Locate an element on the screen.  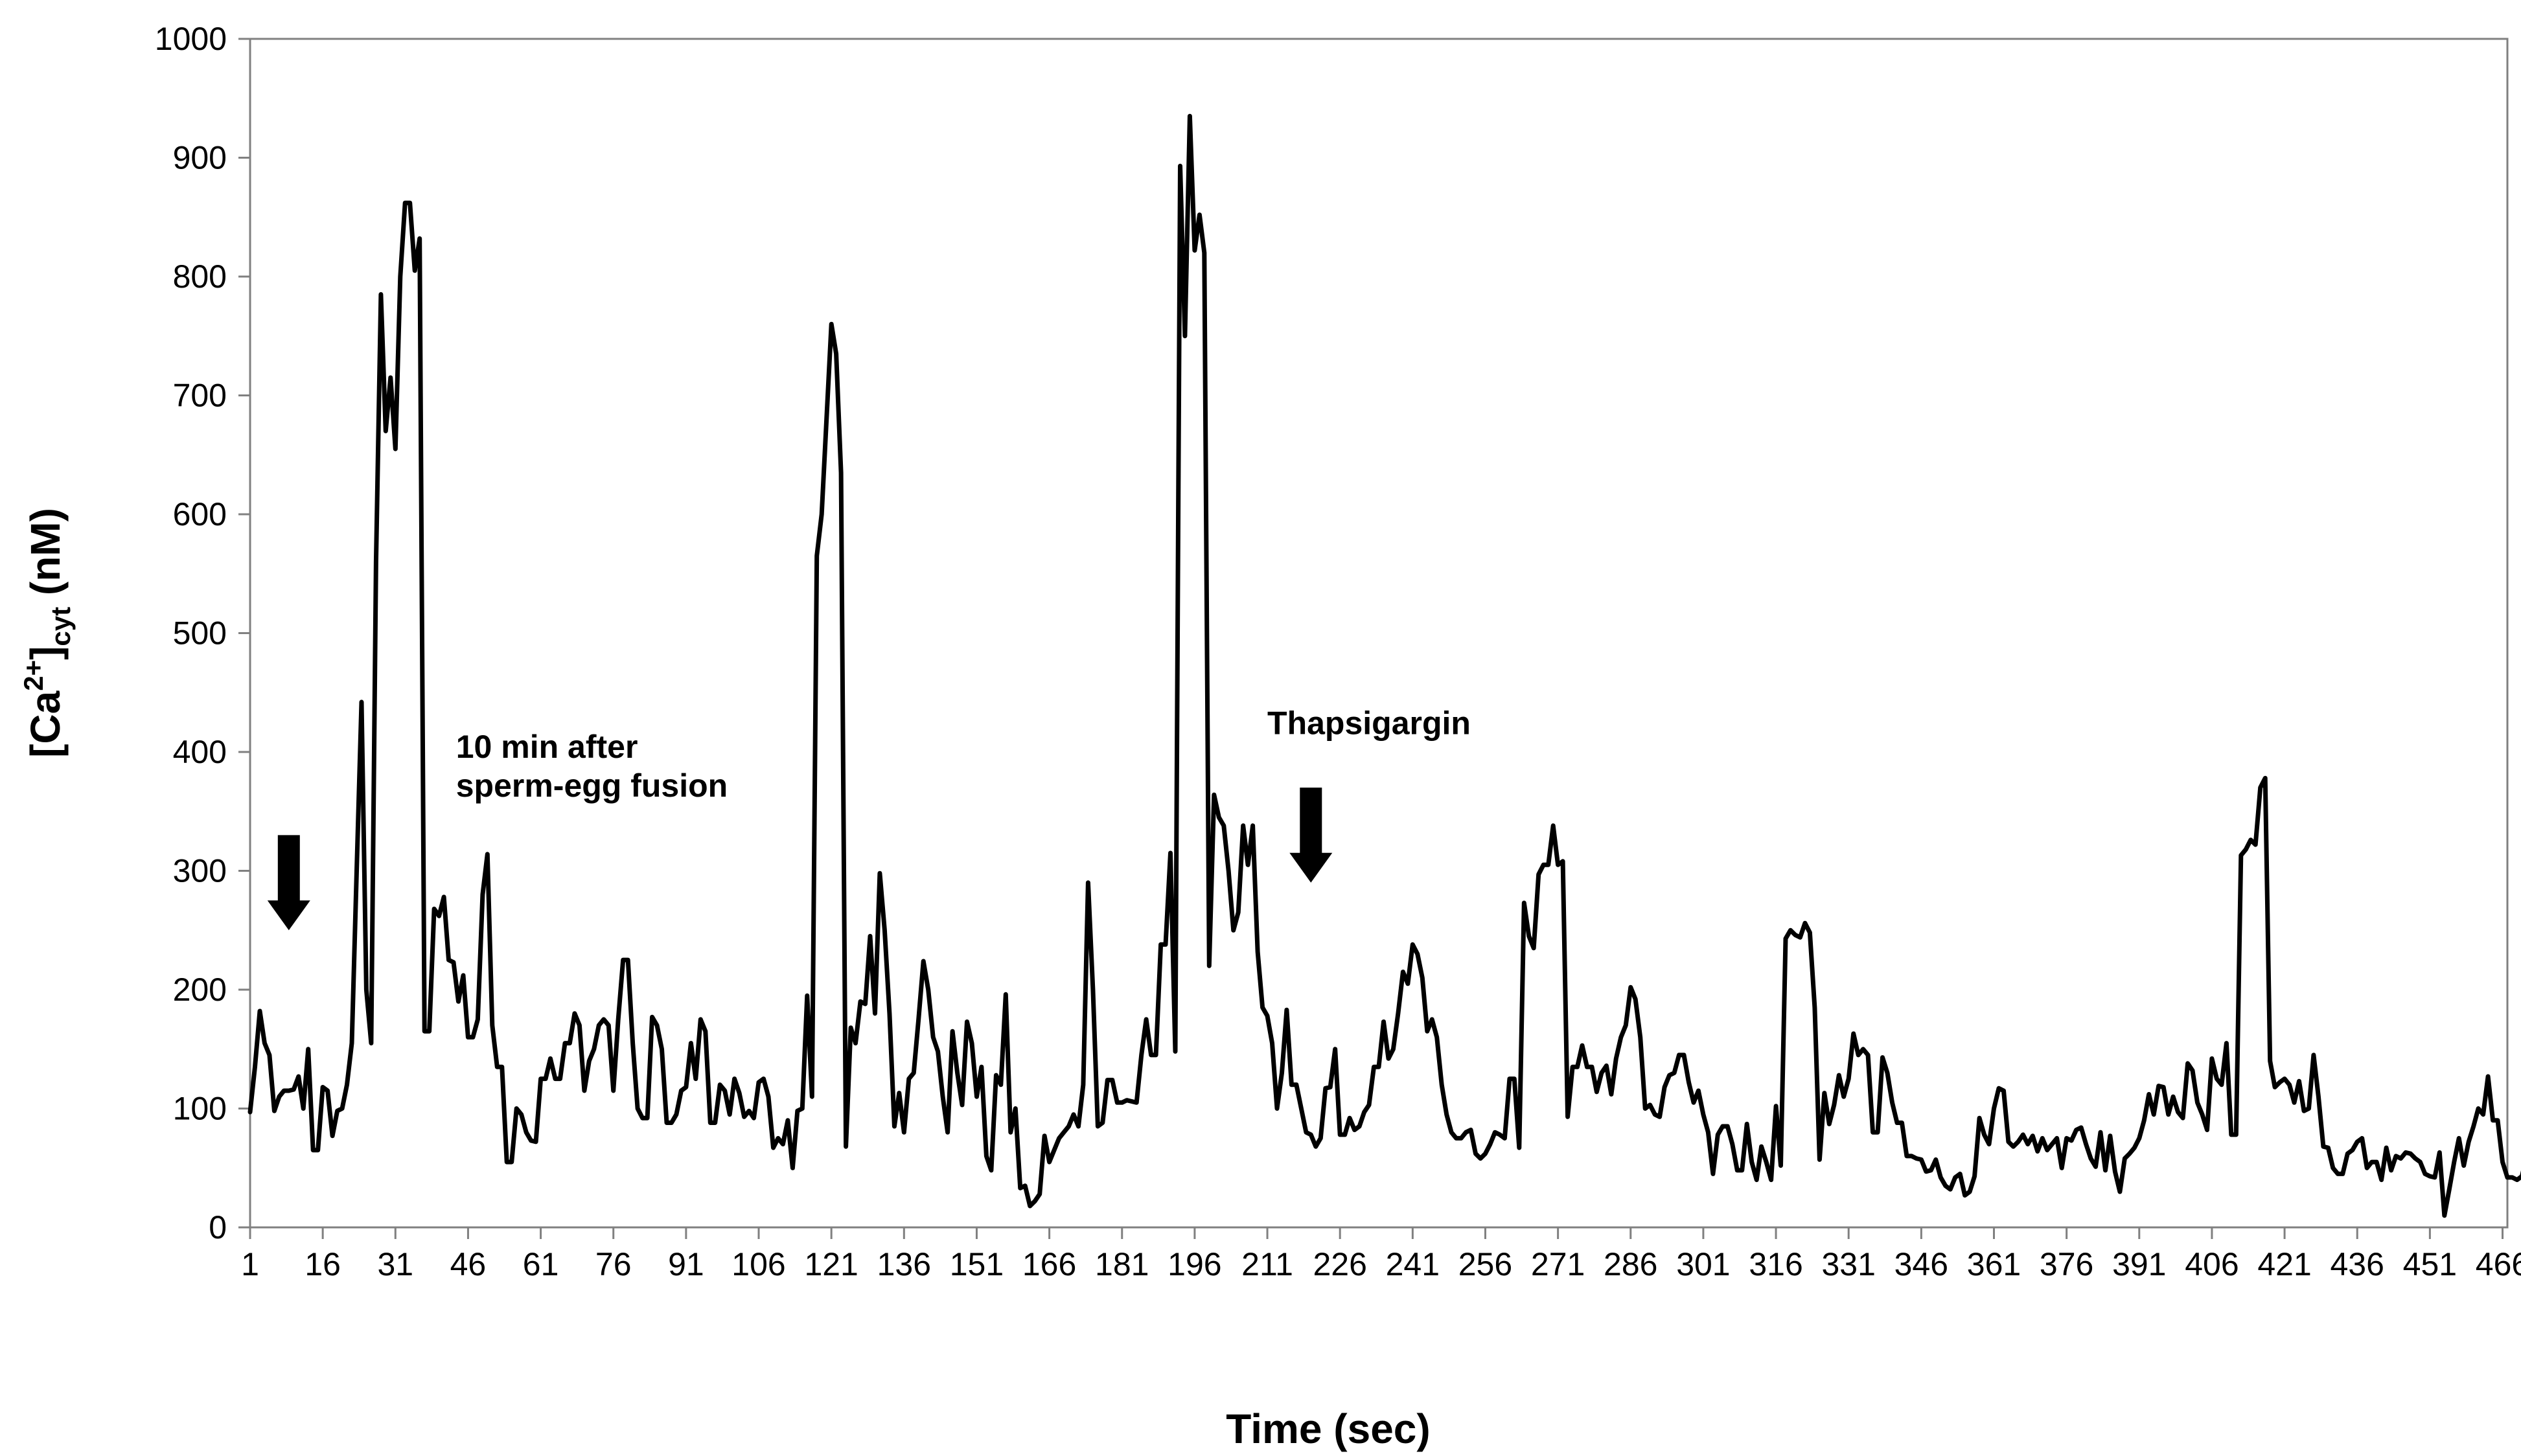
y-tick-label: 200 is located at coordinates (200, 990).